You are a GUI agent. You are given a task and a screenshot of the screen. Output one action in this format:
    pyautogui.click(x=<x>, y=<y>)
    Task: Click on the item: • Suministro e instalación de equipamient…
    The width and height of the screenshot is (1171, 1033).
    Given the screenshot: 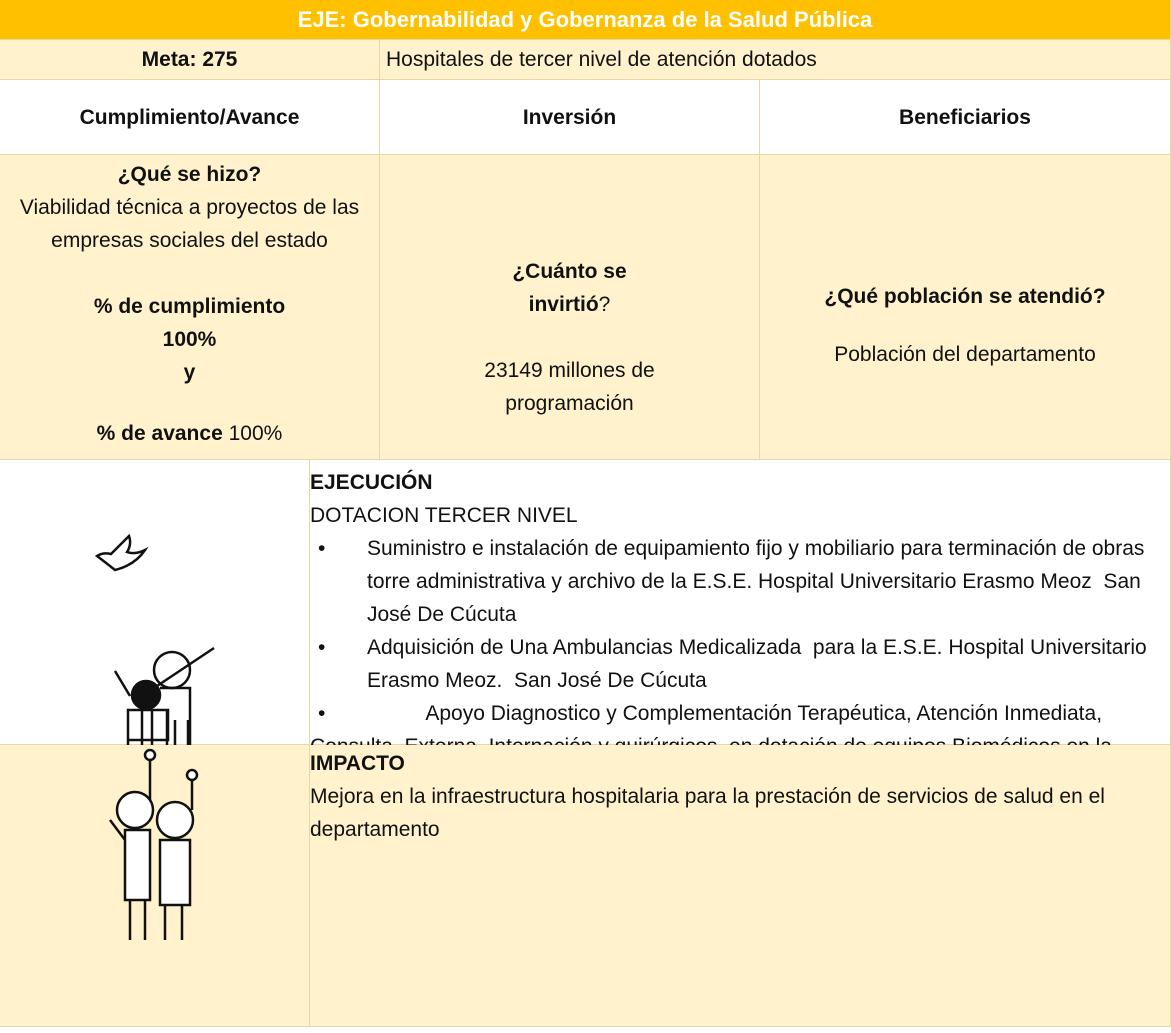 What is the action you would take?
    pyautogui.click(x=735, y=581)
    